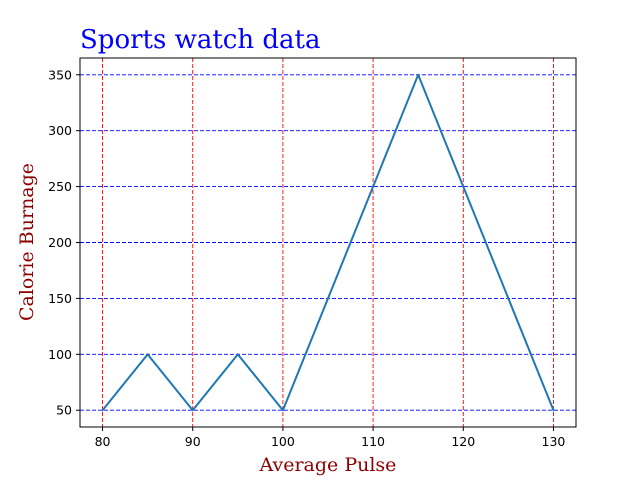  What do you see at coordinates (373, 441) in the screenshot?
I see `x-tick-label: 110` at bounding box center [373, 441].